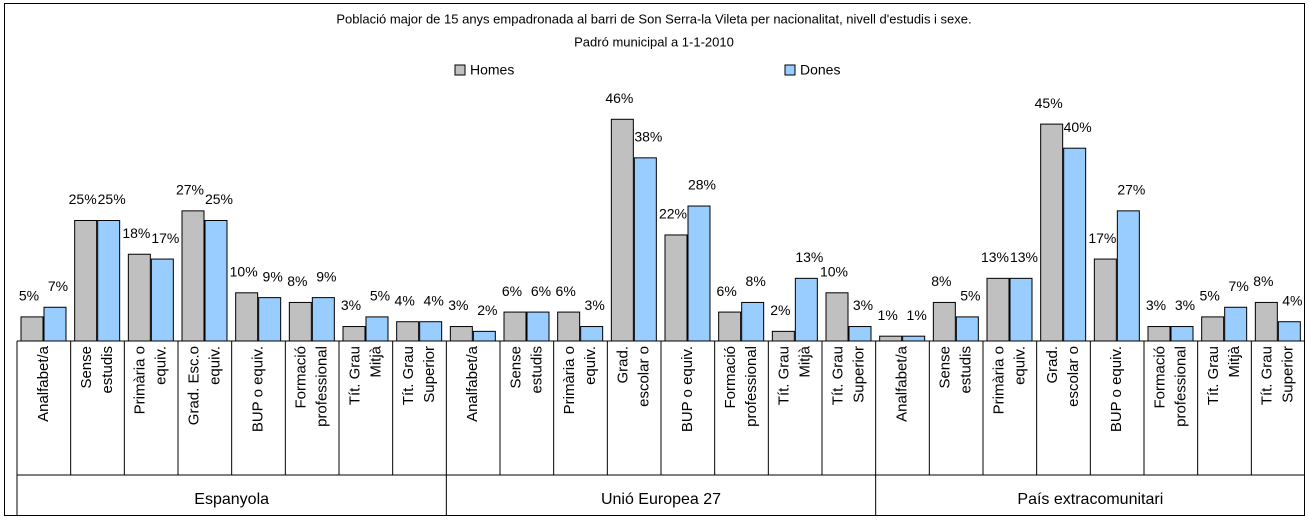 Image resolution: width=1309 pixels, height=520 pixels. Describe the element at coordinates (569, 380) in the screenshot. I see `x-tick-label: Primària o` at that location.